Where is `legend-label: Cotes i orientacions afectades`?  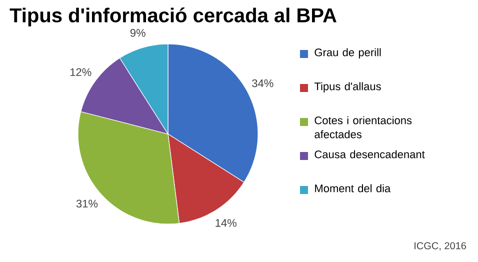
legend-label: Cotes i orientacions afectades is located at coordinates (363, 127).